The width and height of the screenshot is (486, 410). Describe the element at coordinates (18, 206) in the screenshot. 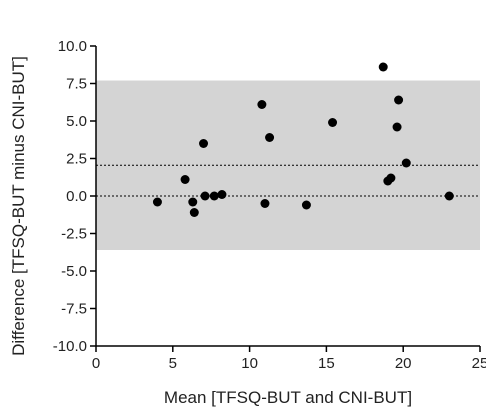

I see `y-axis-title: Difference [TFSQ-BUT minus CNI-BUT]` at that location.